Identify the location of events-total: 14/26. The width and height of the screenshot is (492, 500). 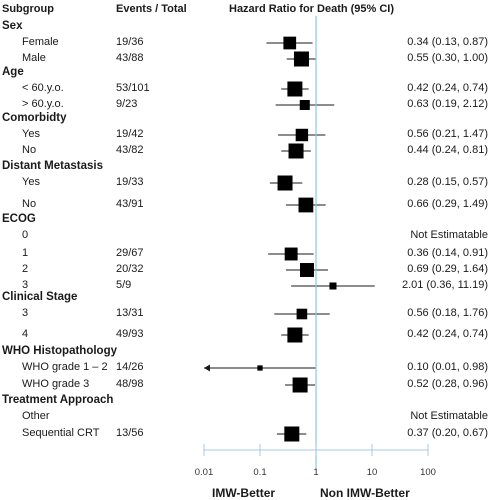
(130, 367).